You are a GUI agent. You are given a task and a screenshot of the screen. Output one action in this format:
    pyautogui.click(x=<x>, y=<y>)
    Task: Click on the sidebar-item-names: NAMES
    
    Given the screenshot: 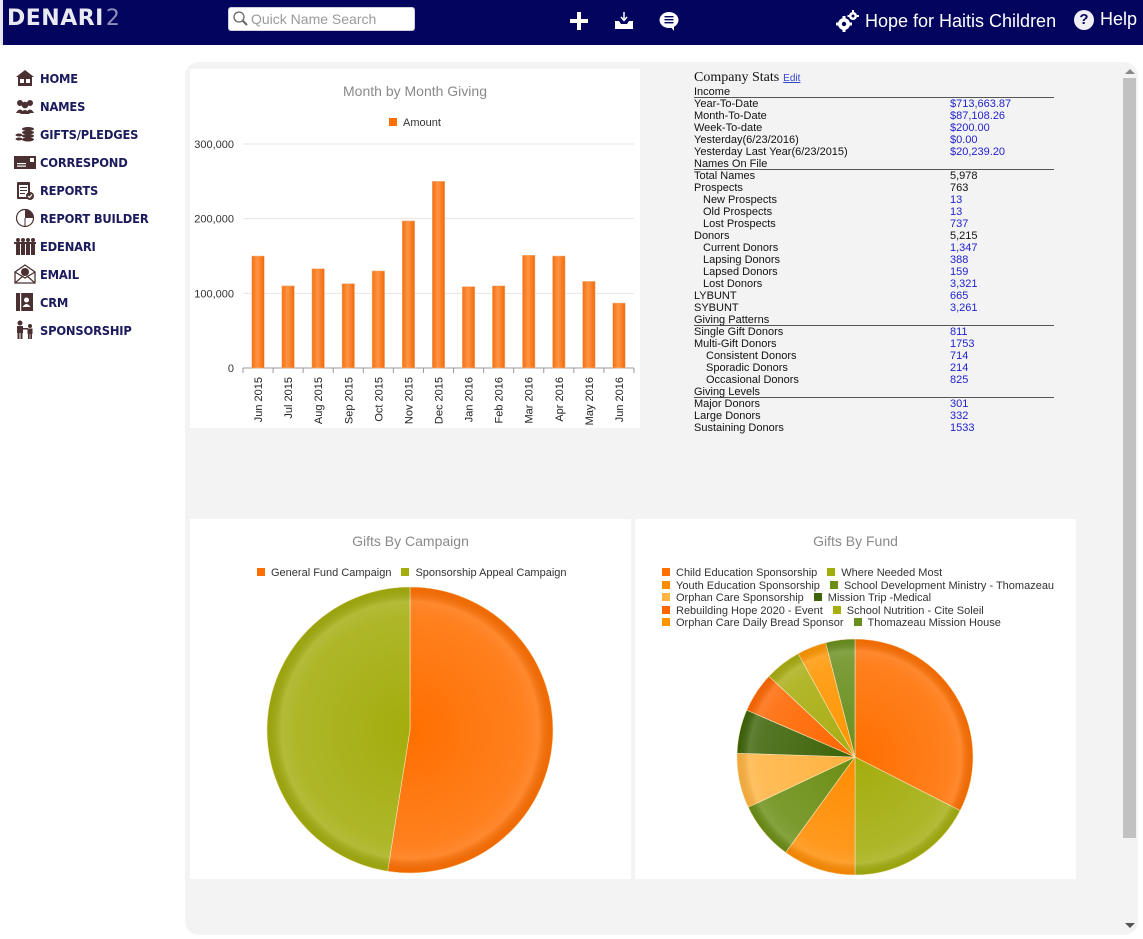 What is the action you would take?
    pyautogui.click(x=96, y=106)
    